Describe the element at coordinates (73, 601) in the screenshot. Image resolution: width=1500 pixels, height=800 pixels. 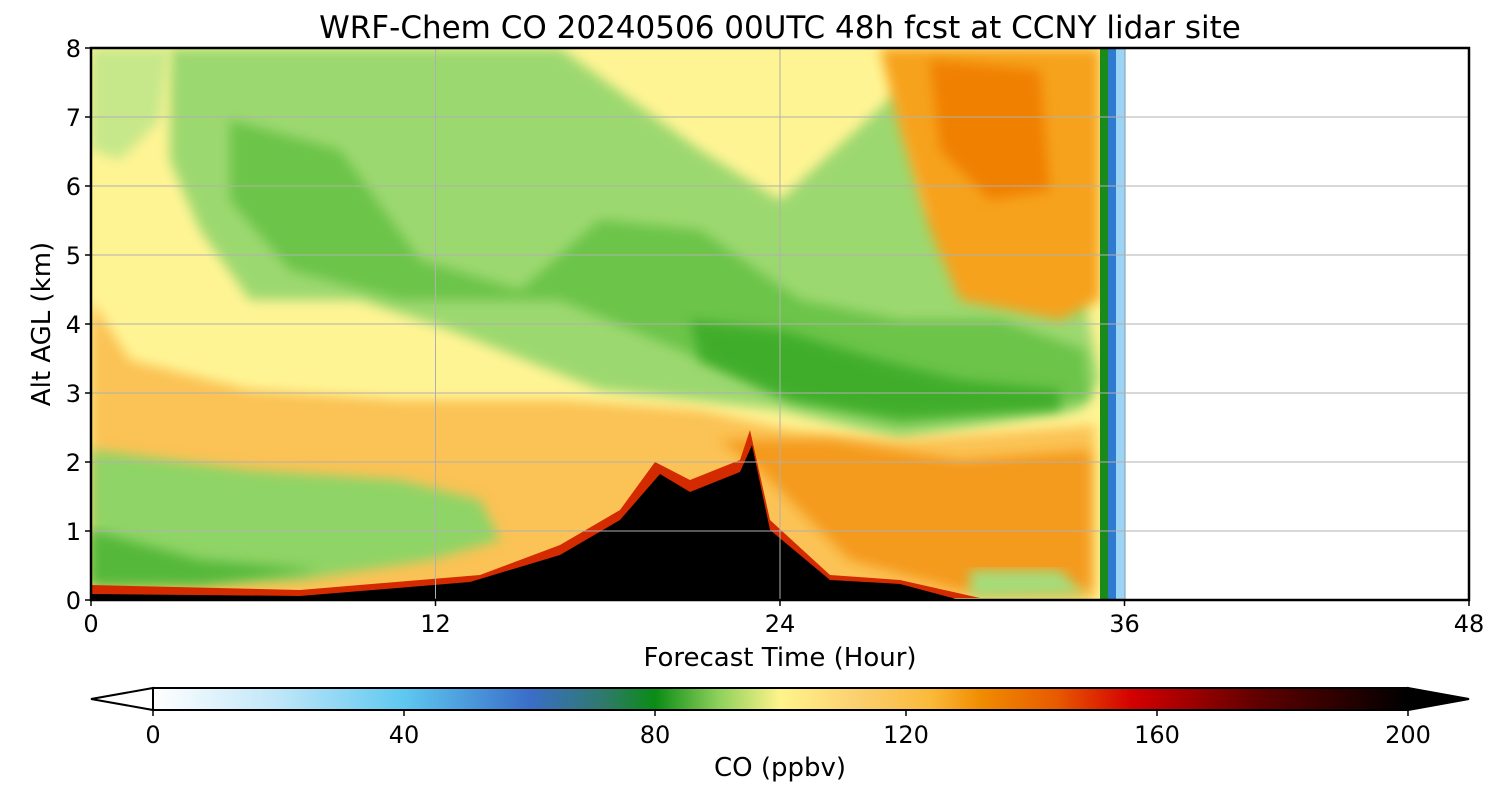
I see `y-tick-label: 0` at that location.